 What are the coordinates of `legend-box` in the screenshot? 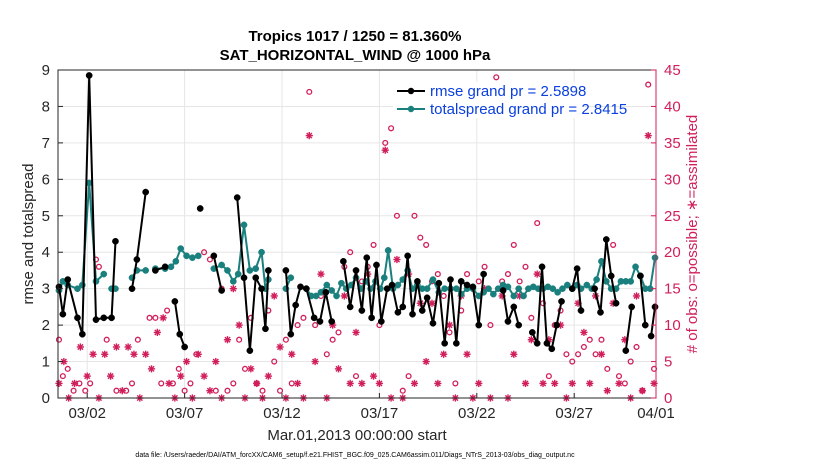 It's located at (488, 100).